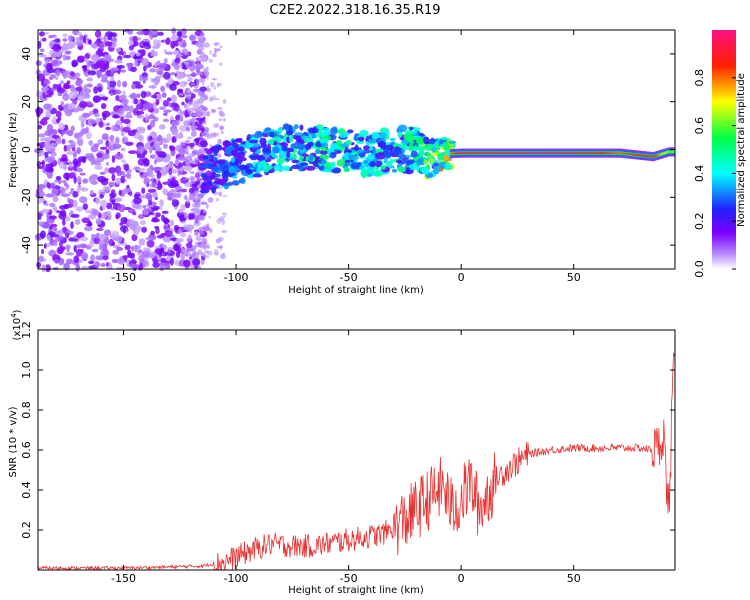 Image resolution: width=750 pixels, height=600 pixels. I want to click on snr-scale-label: (x104), so click(16, 324).